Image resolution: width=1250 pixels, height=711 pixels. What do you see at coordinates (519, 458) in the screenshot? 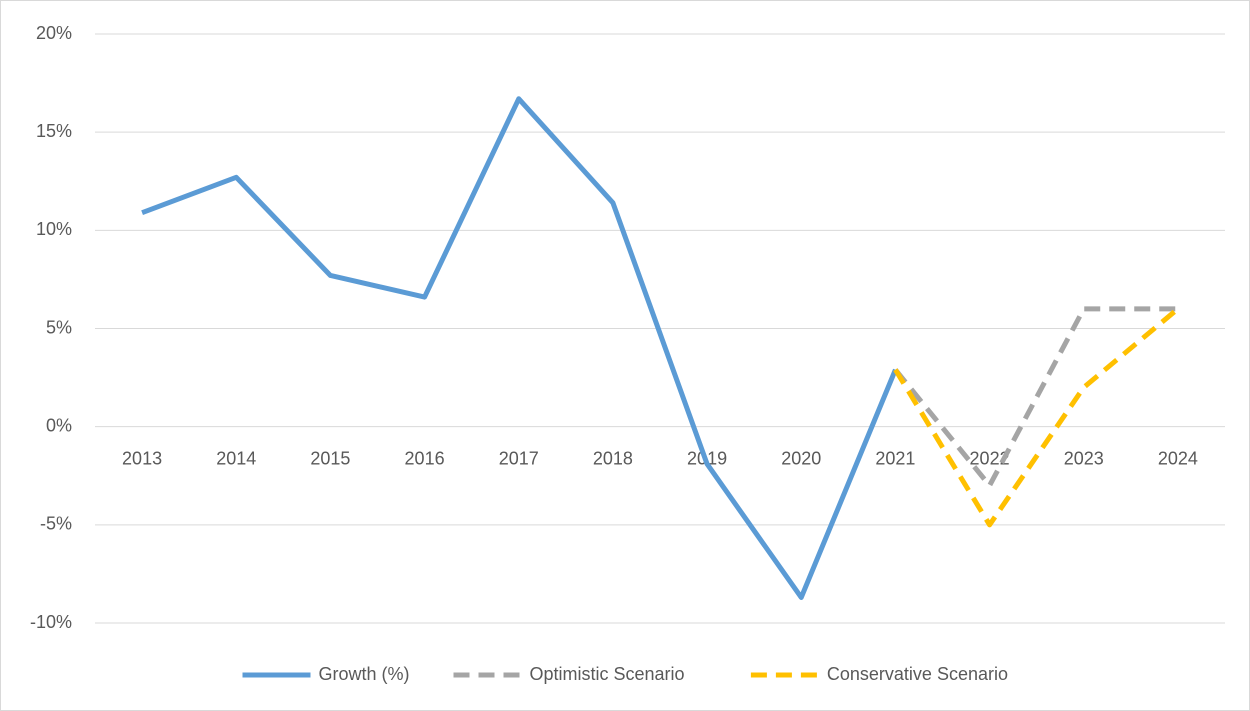
I see `x-tick-label: 2017` at bounding box center [519, 458].